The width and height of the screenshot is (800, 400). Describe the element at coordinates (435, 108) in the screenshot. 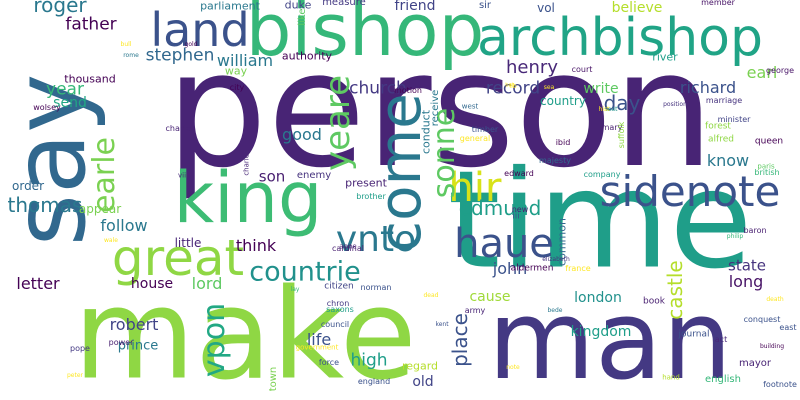

I see `word-receive: receive` at that location.